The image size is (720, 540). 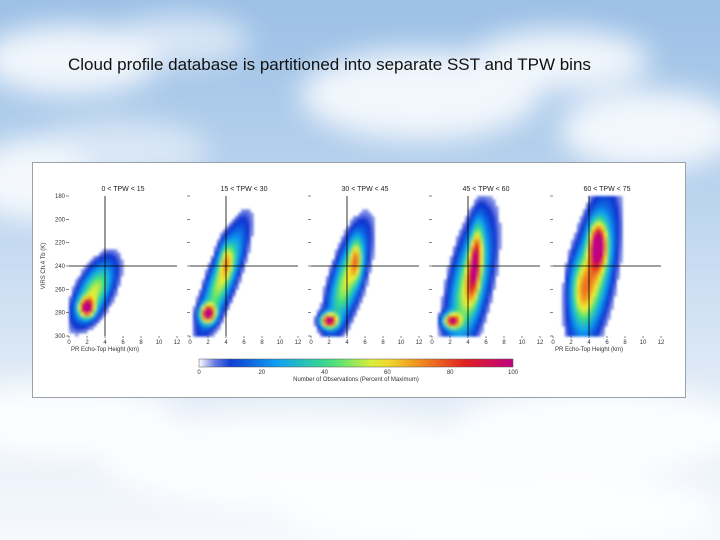 What do you see at coordinates (329, 343) in the screenshot?
I see `x-tick-label: 2` at bounding box center [329, 343].